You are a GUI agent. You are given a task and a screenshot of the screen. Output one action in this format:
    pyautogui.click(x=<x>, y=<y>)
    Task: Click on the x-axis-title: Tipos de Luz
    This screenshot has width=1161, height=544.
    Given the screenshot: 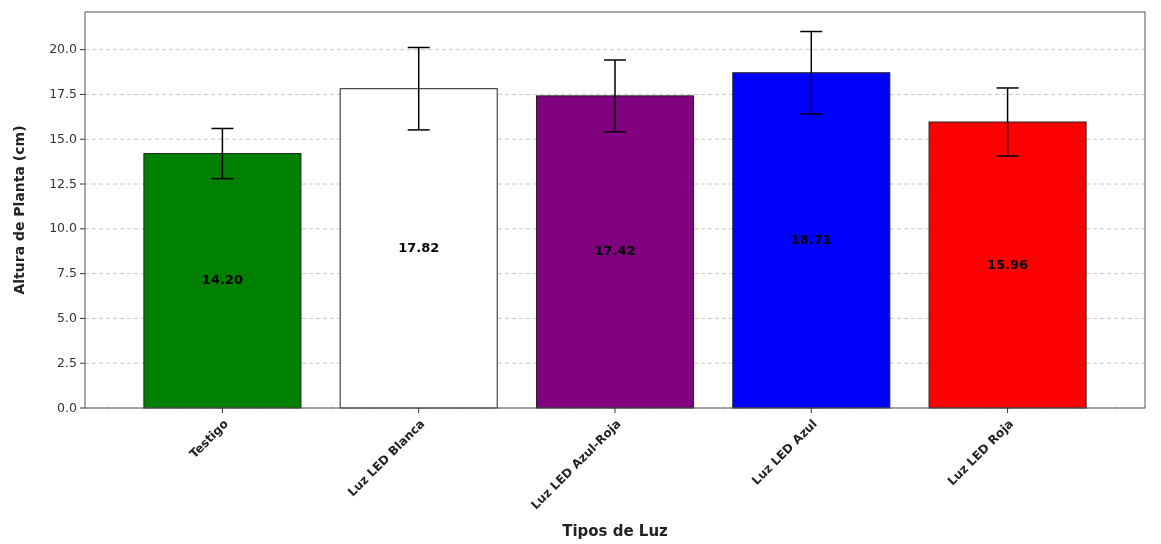 What is the action you would take?
    pyautogui.click(x=615, y=531)
    